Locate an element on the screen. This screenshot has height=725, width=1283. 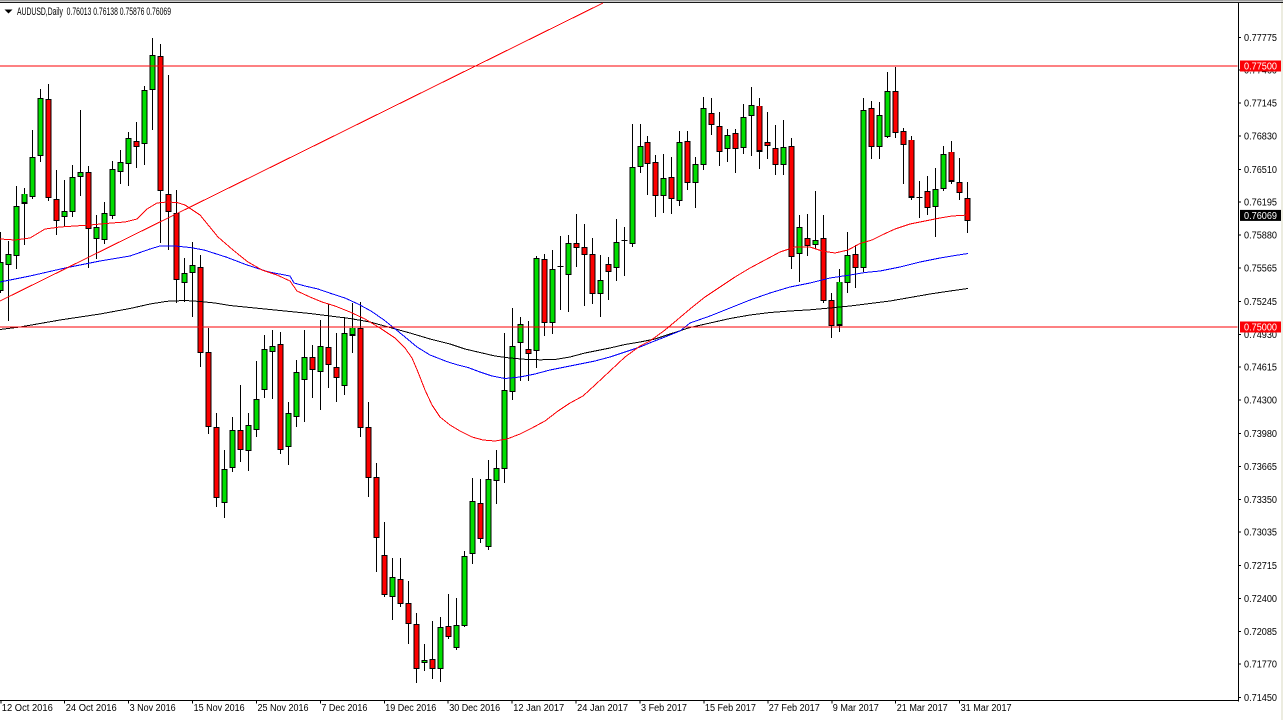
svg-text: 15 Nov 2016 is located at coordinates (219, 708).